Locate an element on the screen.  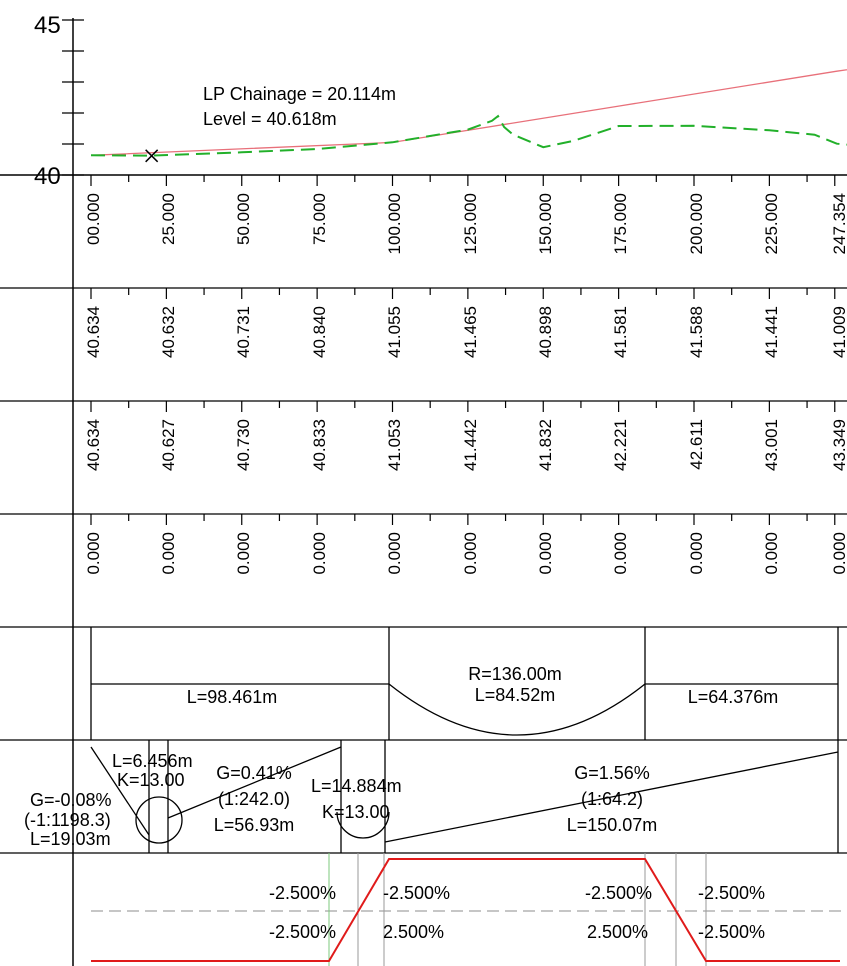
va-curve-1-length: L=6.456m is located at coordinates (152, 761).